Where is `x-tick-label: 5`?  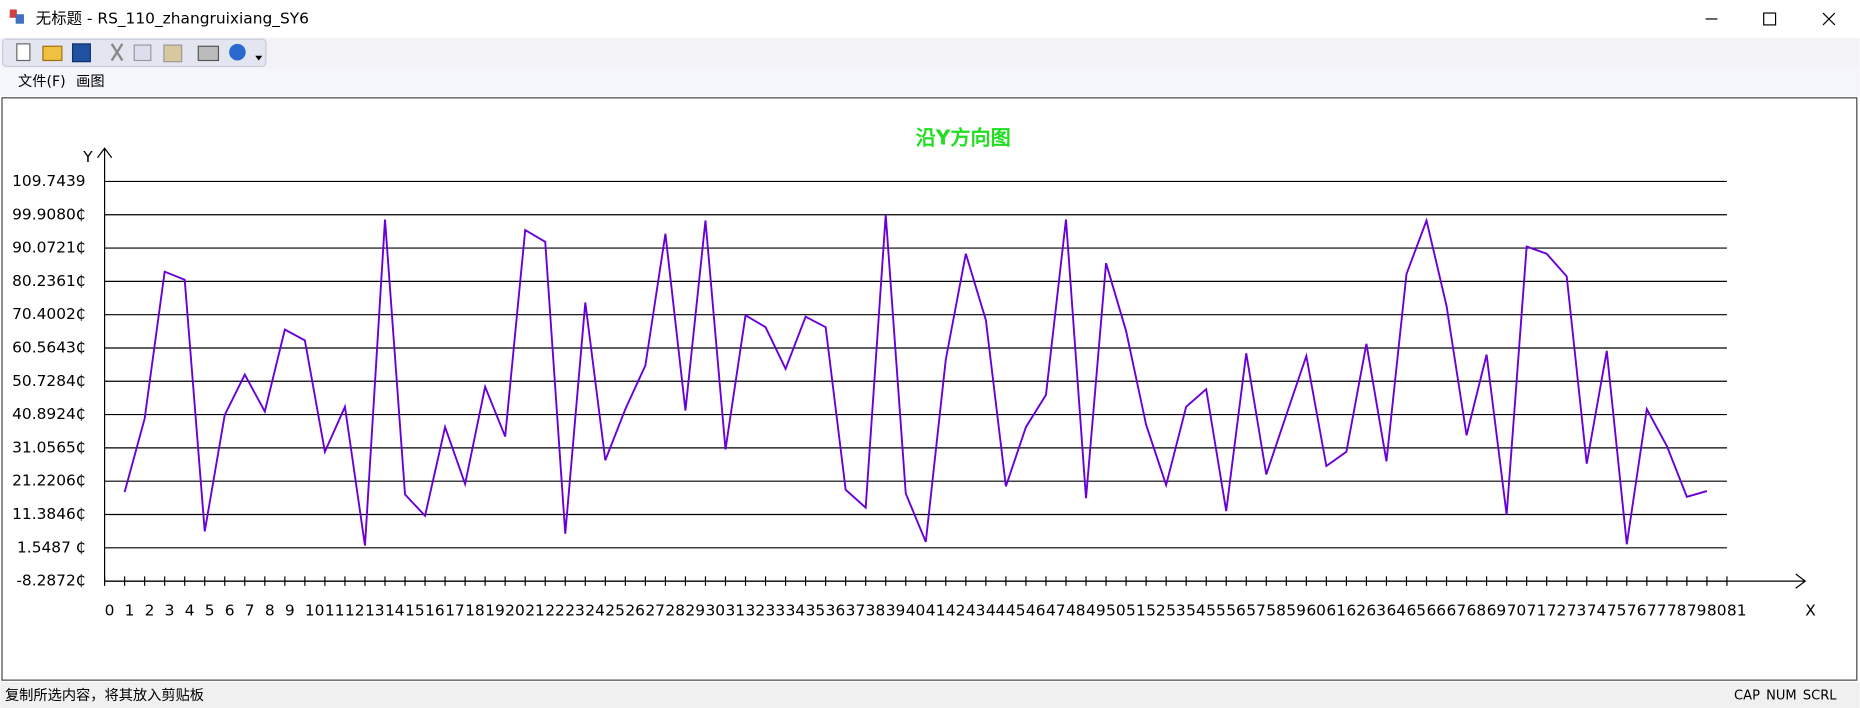 x-tick-label: 5 is located at coordinates (210, 610).